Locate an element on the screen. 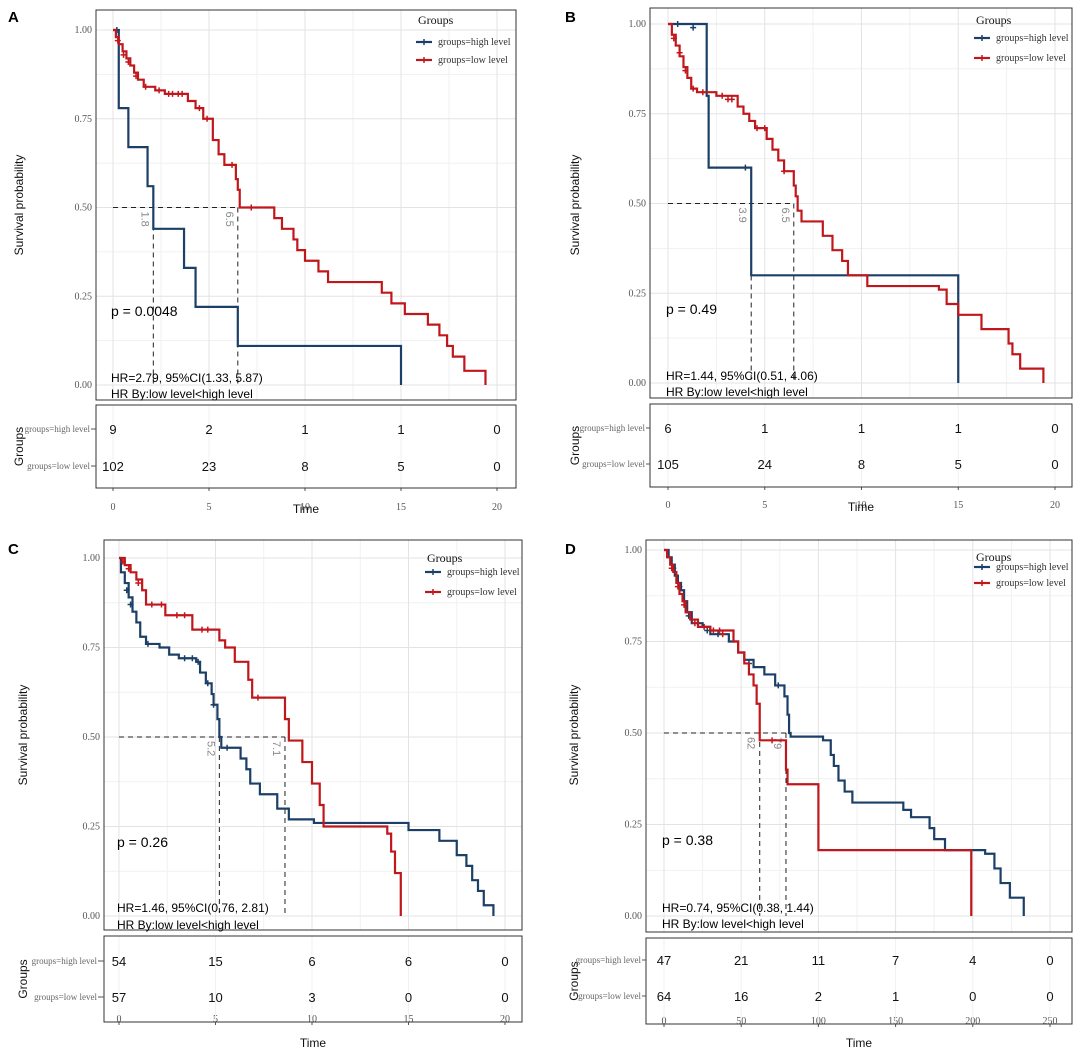  risk-count: 6 is located at coordinates (311, 961).